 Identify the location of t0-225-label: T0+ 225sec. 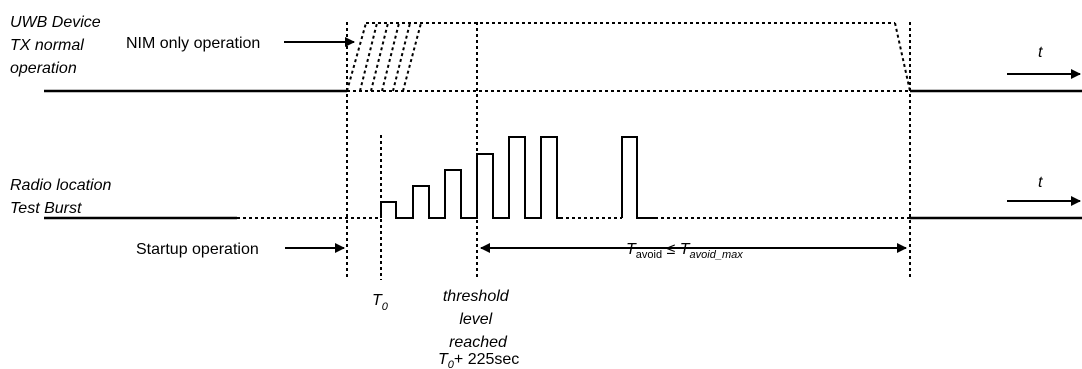
(478, 360).